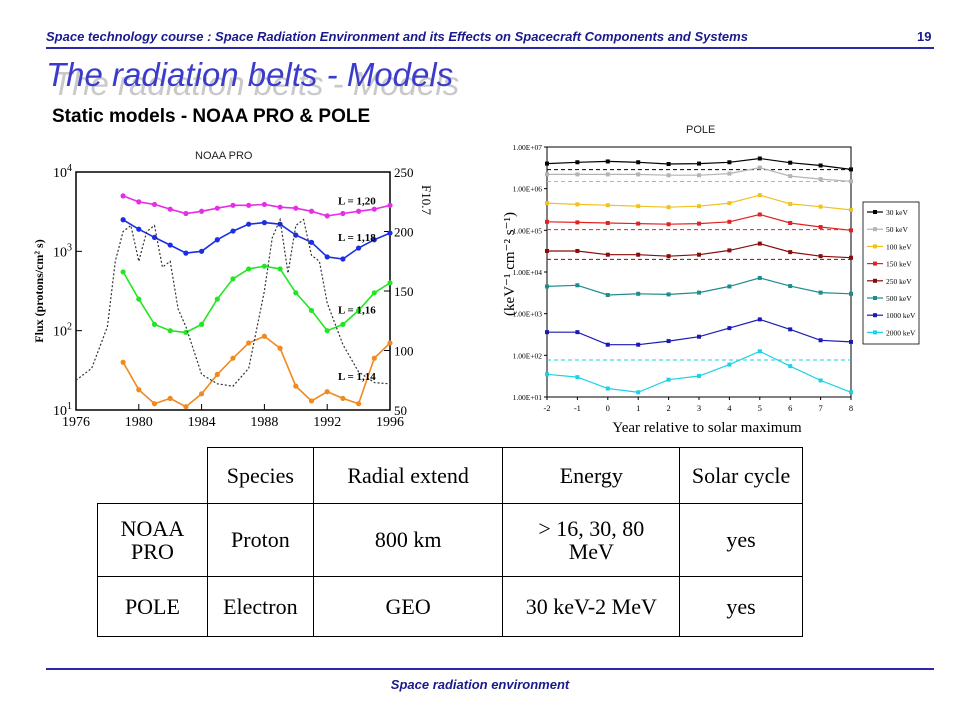 The width and height of the screenshot is (960, 720). What do you see at coordinates (699, 372) in the screenshot?
I see `series-2000-kev` at bounding box center [699, 372].